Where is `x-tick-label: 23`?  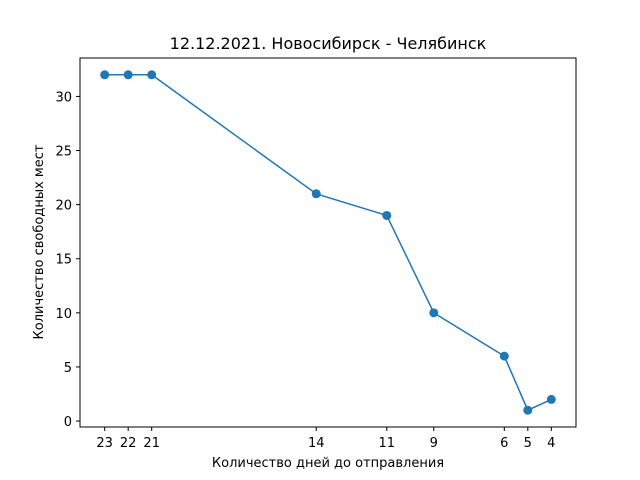 x-tick-label: 23 is located at coordinates (104, 443).